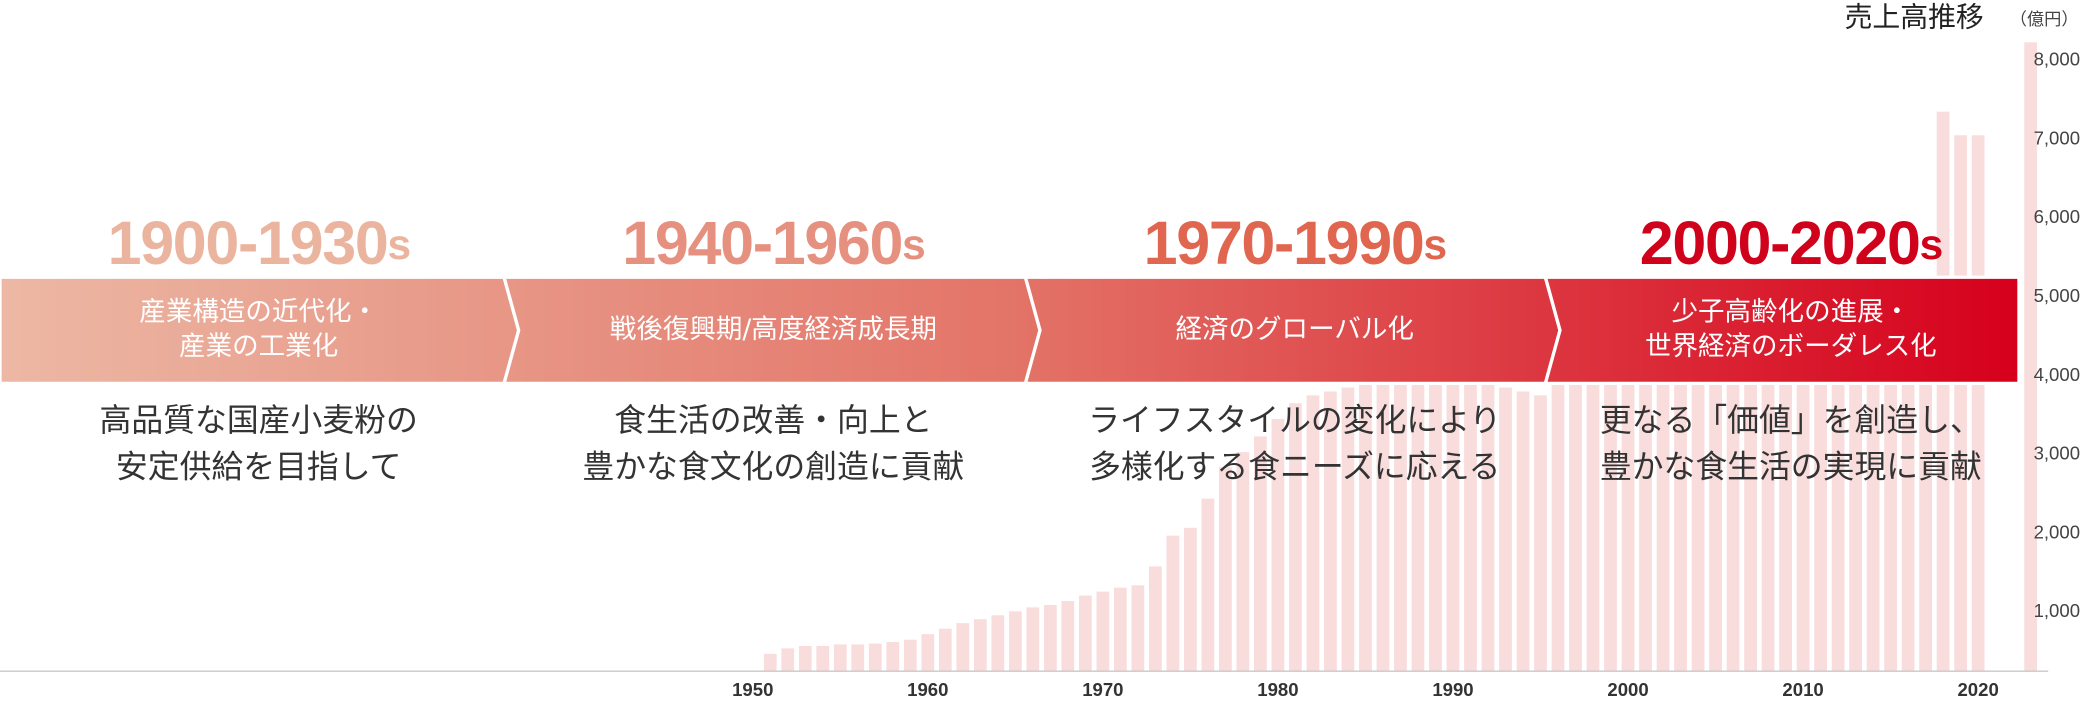  What do you see at coordinates (2057, 295) in the screenshot?
I see `y-tick-label: 5,000` at bounding box center [2057, 295].